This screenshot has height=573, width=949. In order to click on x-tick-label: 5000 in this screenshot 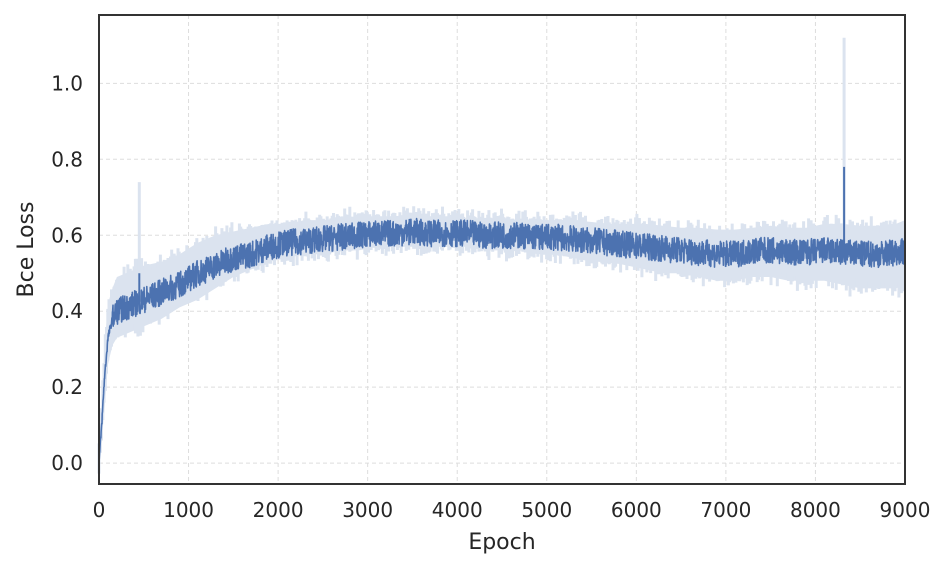, I will do `click(546, 510)`.